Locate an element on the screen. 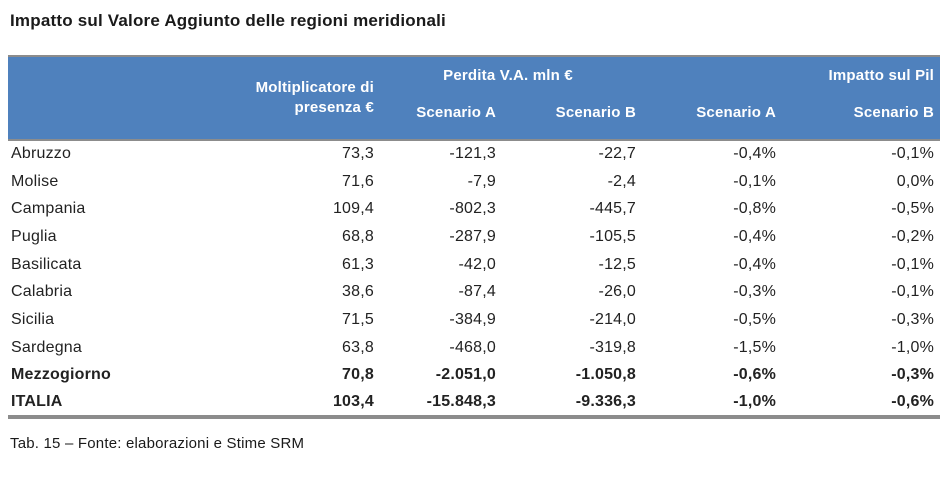 The image size is (948, 477). multiplier-cell: 70,8 is located at coordinates (358, 375).